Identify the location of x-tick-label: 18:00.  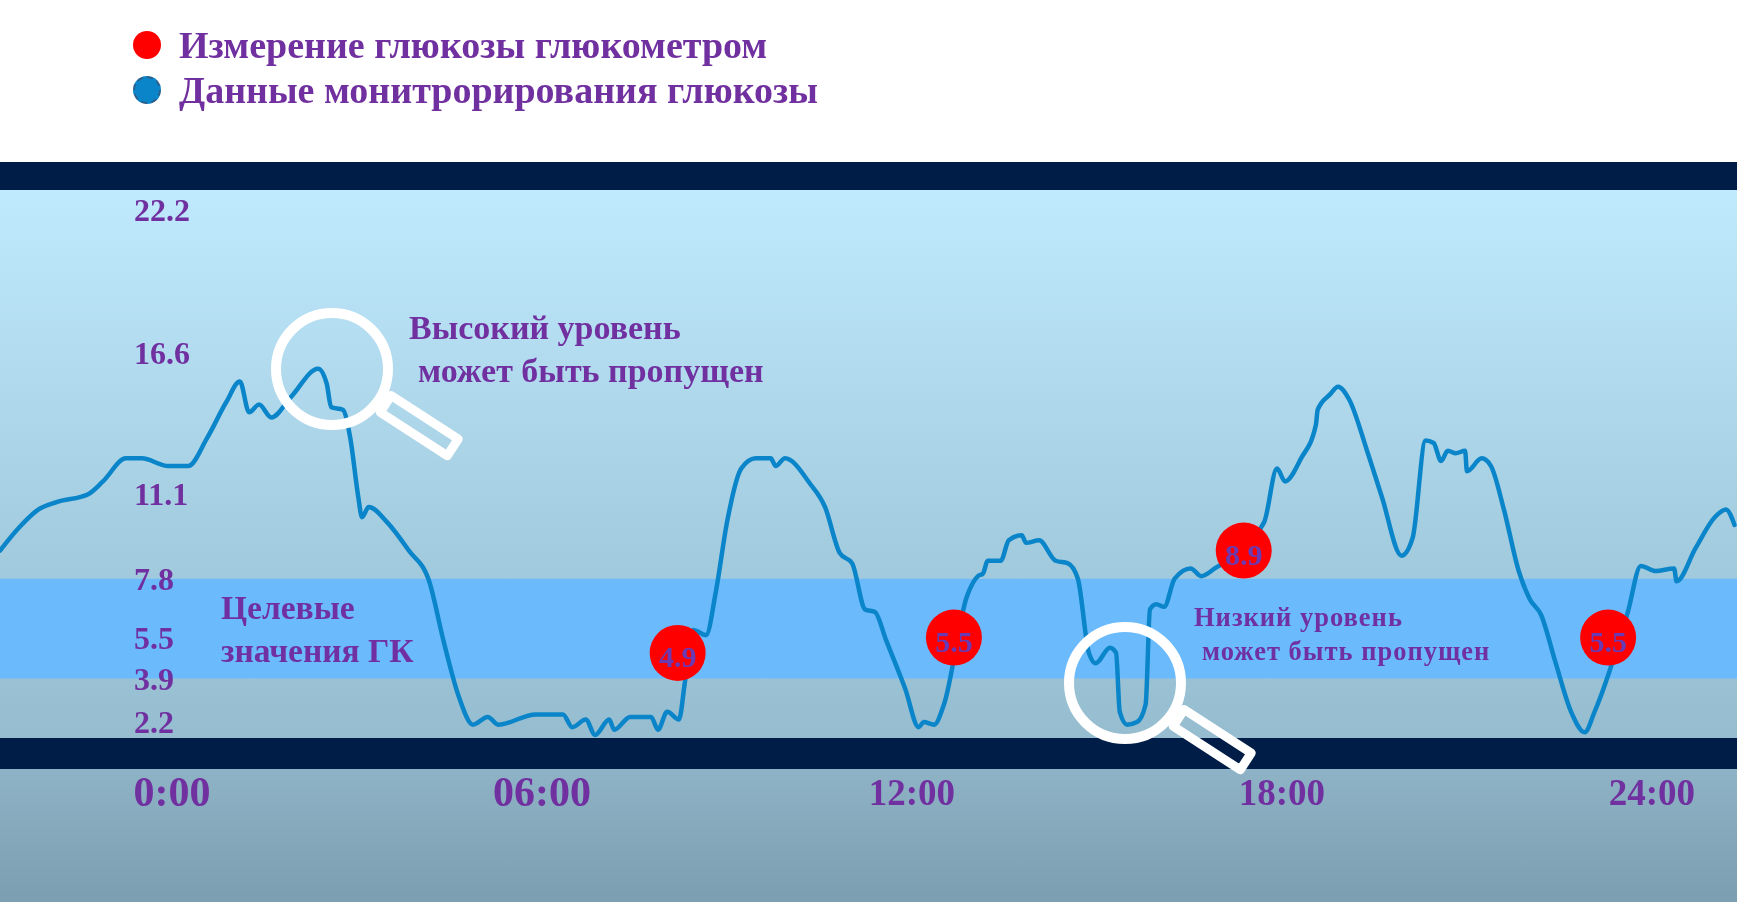
(1282, 792).